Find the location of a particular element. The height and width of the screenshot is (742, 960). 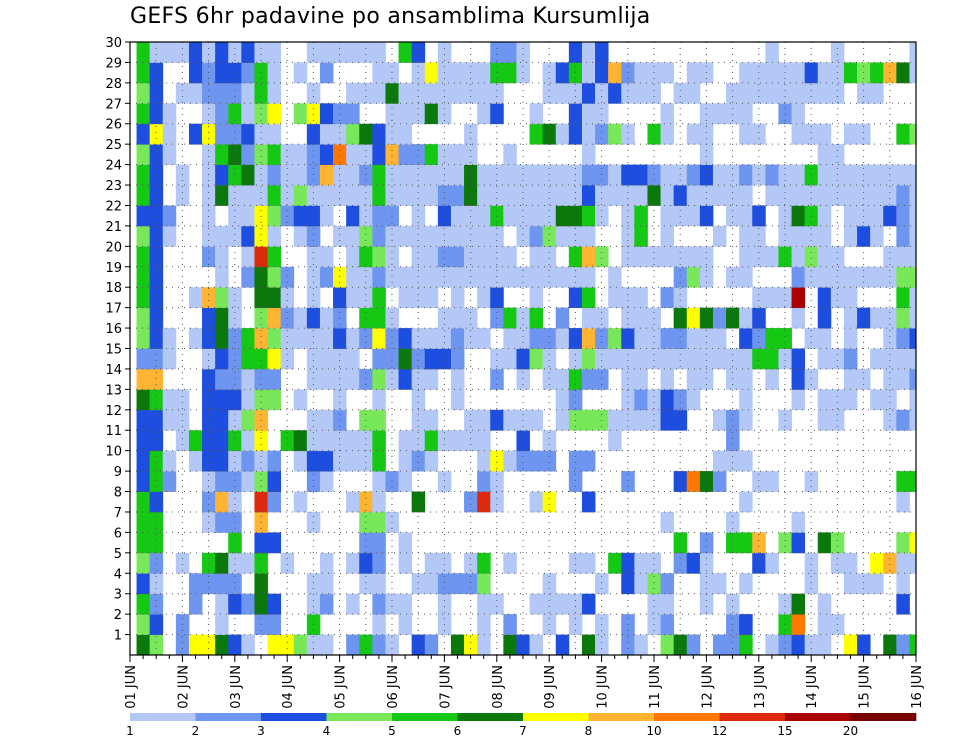

y-tick-label: 21 is located at coordinates (113, 227).